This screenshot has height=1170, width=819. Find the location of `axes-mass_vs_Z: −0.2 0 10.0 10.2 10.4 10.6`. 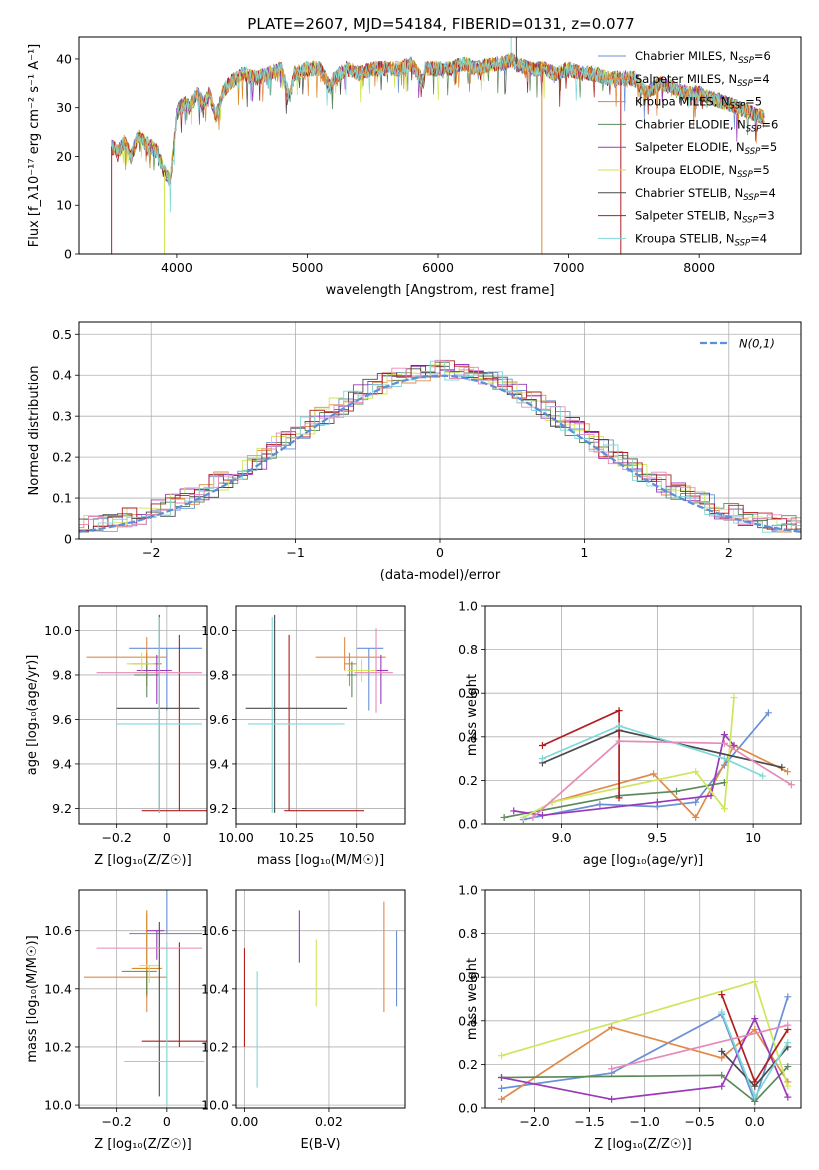

axes-mass_vs_Z: −0.2 0 10.0 10.2 10.4 10.6 is located at coordinates (125, 1009).